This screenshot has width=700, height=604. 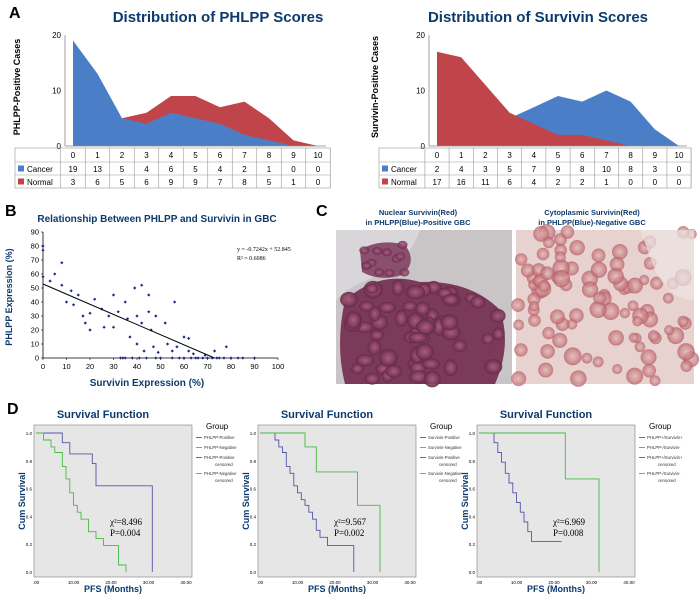 What do you see at coordinates (11, 211) in the screenshot?
I see `panel-b-letter: B` at bounding box center [11, 211].